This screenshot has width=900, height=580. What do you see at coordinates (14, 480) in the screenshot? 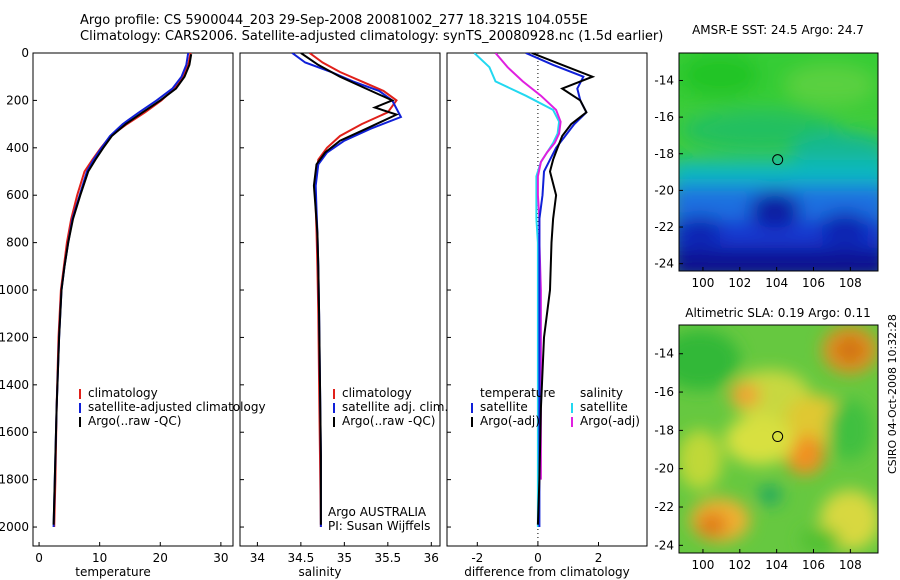
I see `y-tick-label: 1800` at bounding box center [14, 480].